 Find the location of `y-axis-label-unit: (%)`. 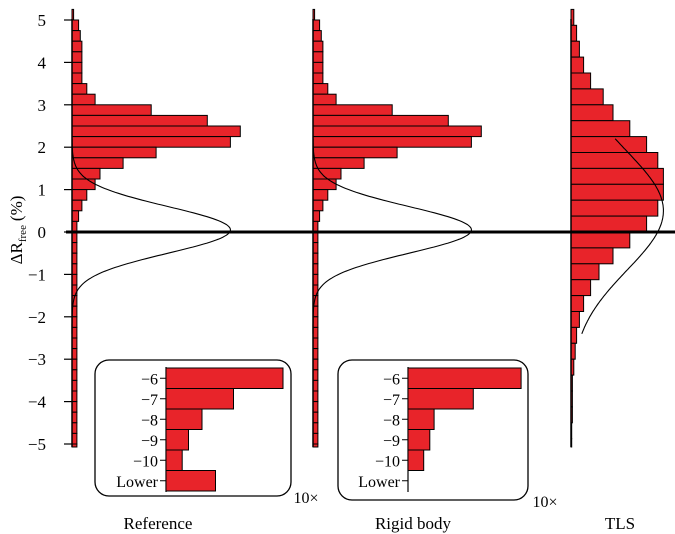

y-axis-label-unit: (%) is located at coordinates (16, 208).